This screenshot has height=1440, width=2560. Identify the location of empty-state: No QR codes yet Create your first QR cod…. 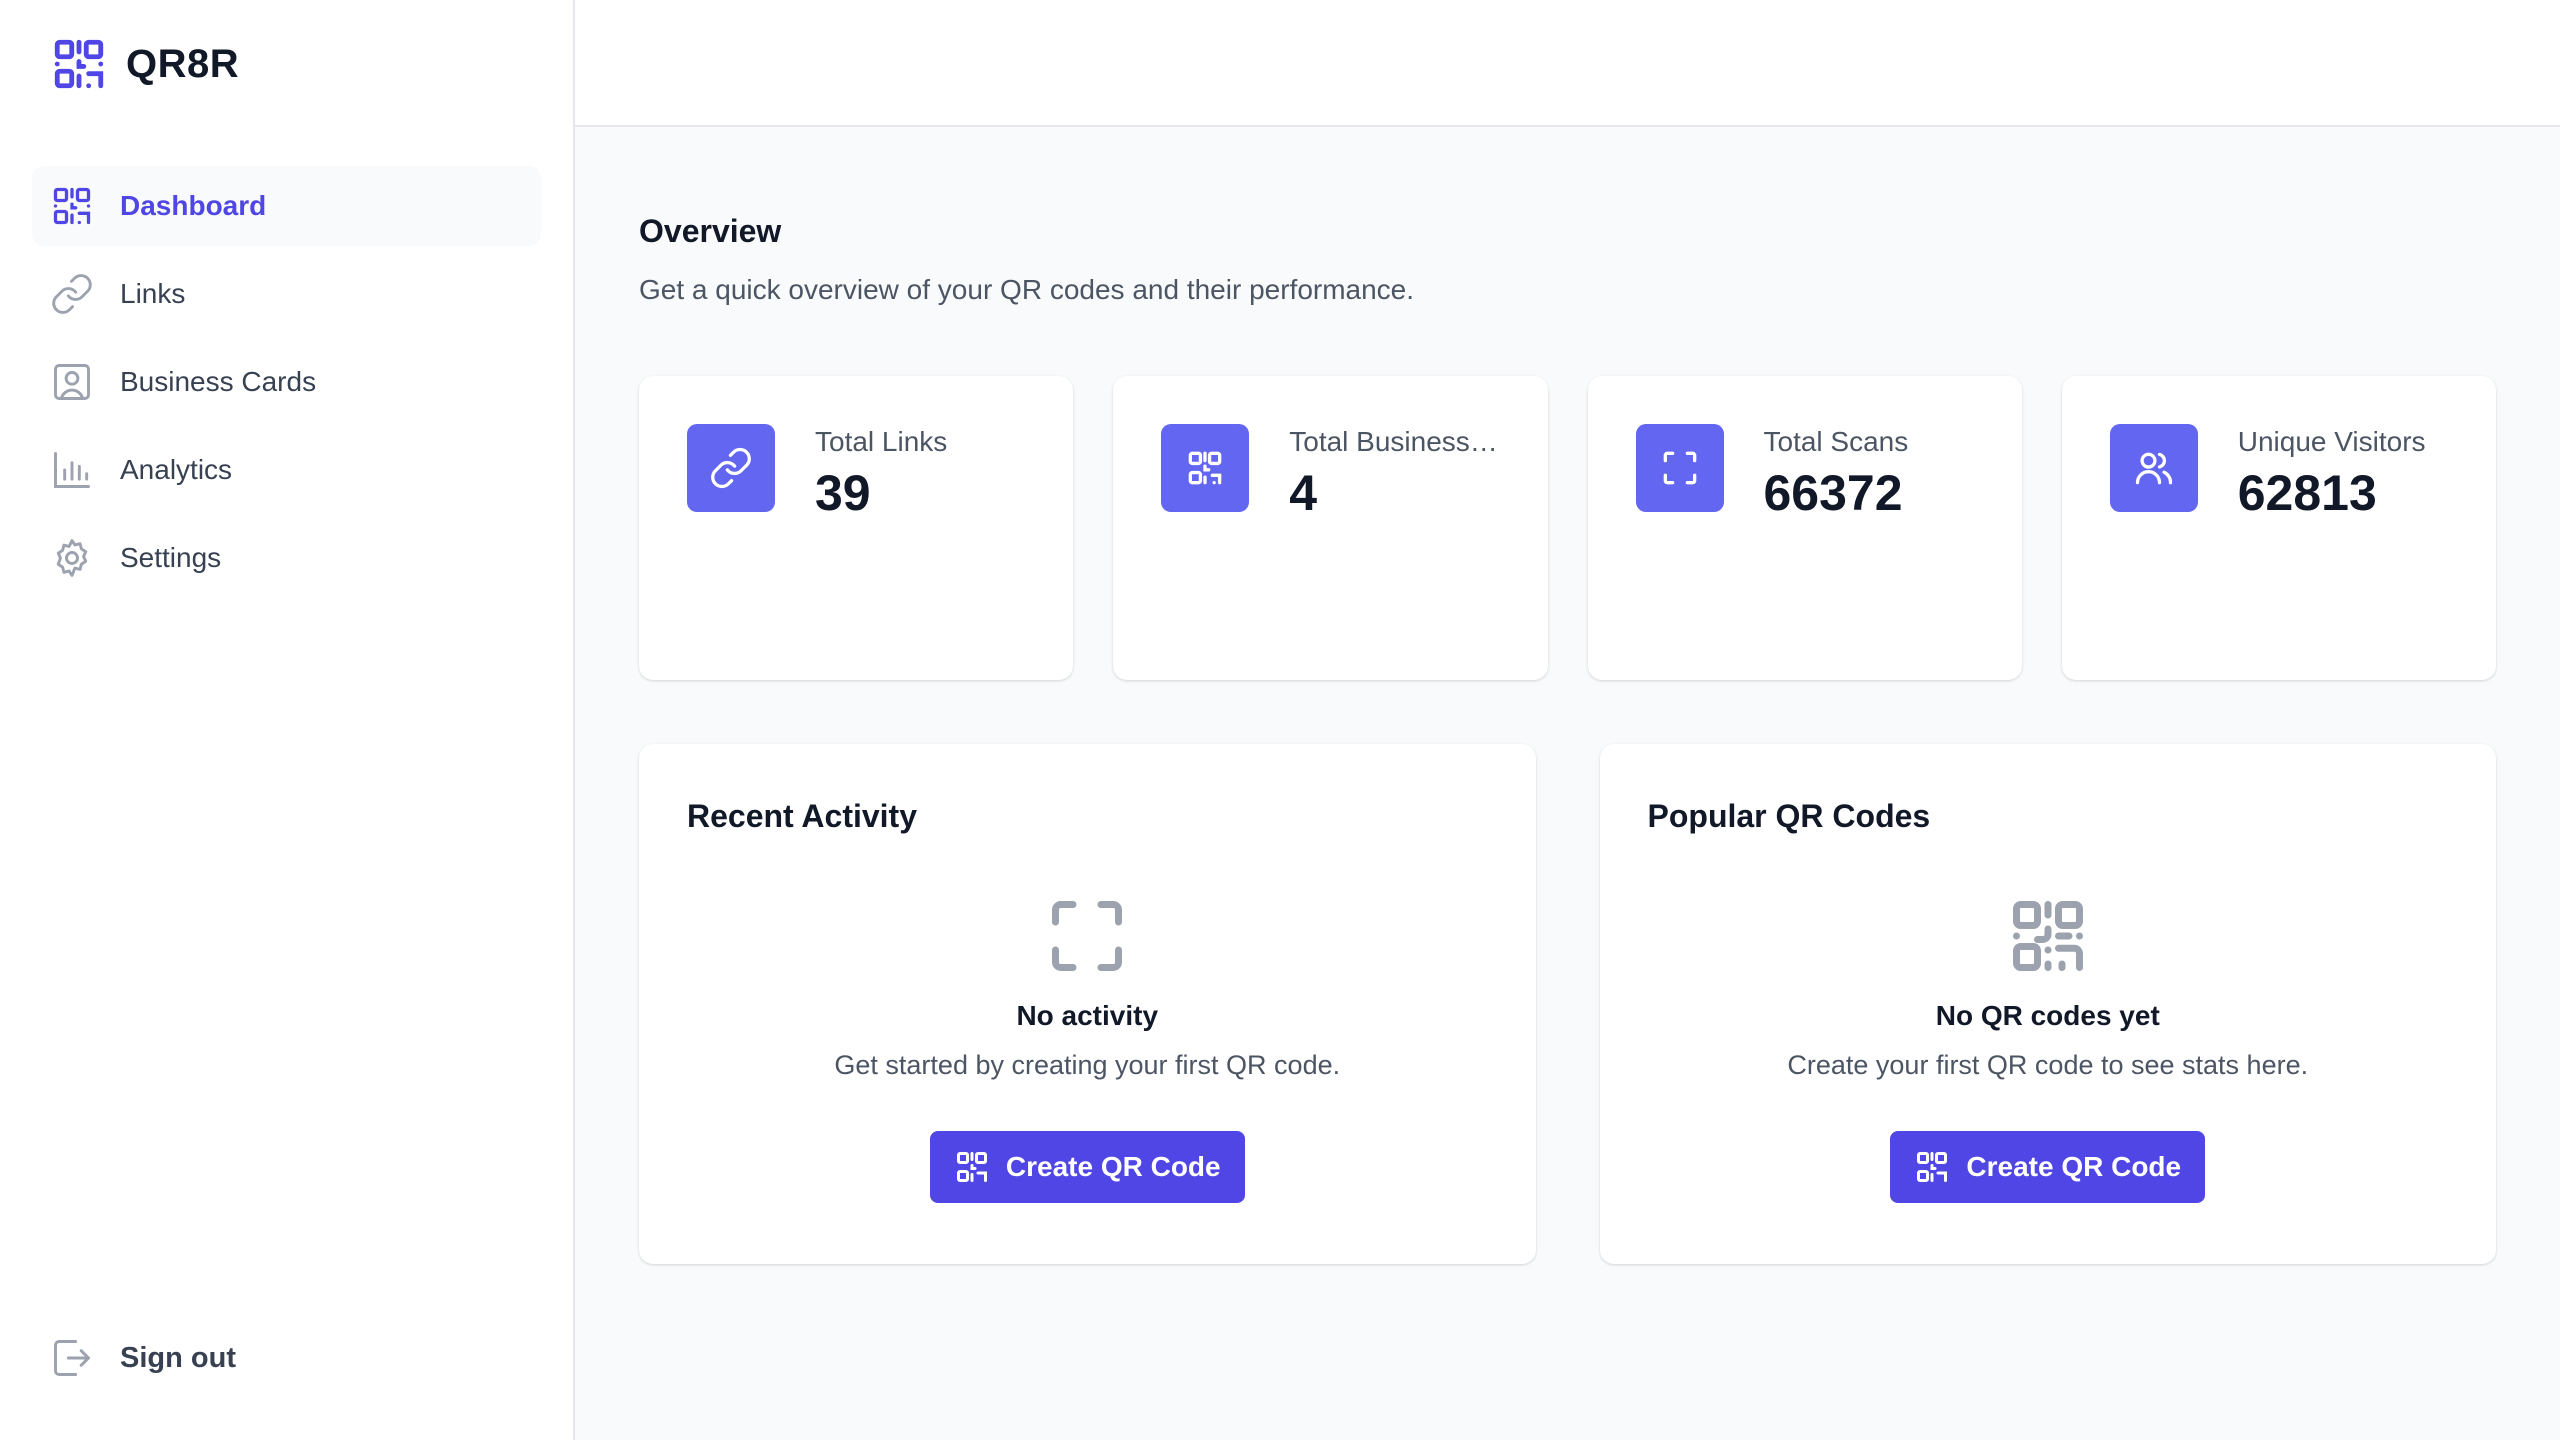
(2048, 1048).